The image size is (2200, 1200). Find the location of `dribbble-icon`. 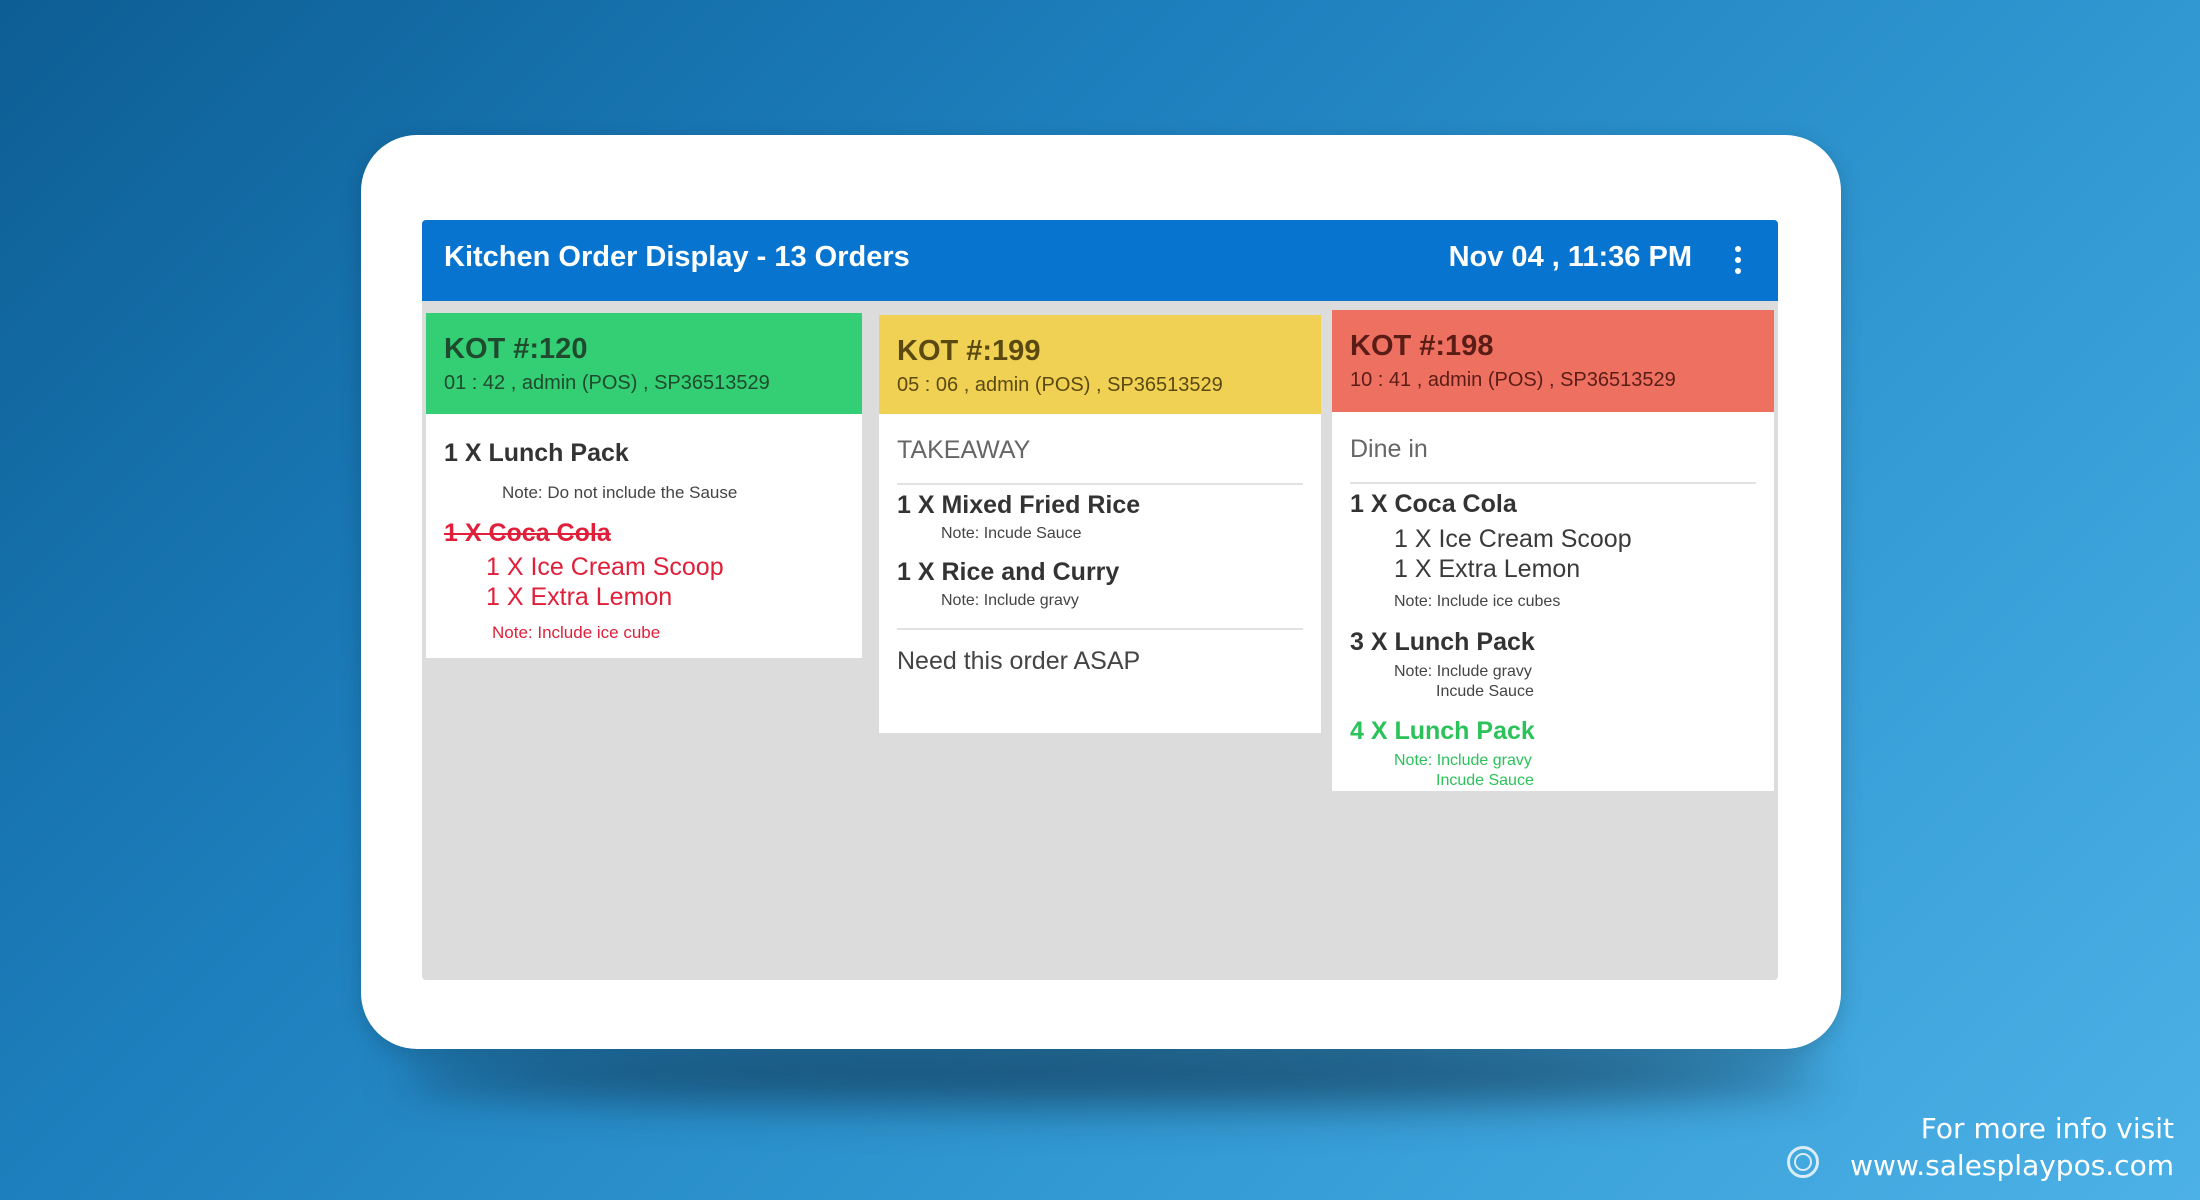

dribbble-icon is located at coordinates (1803, 1162).